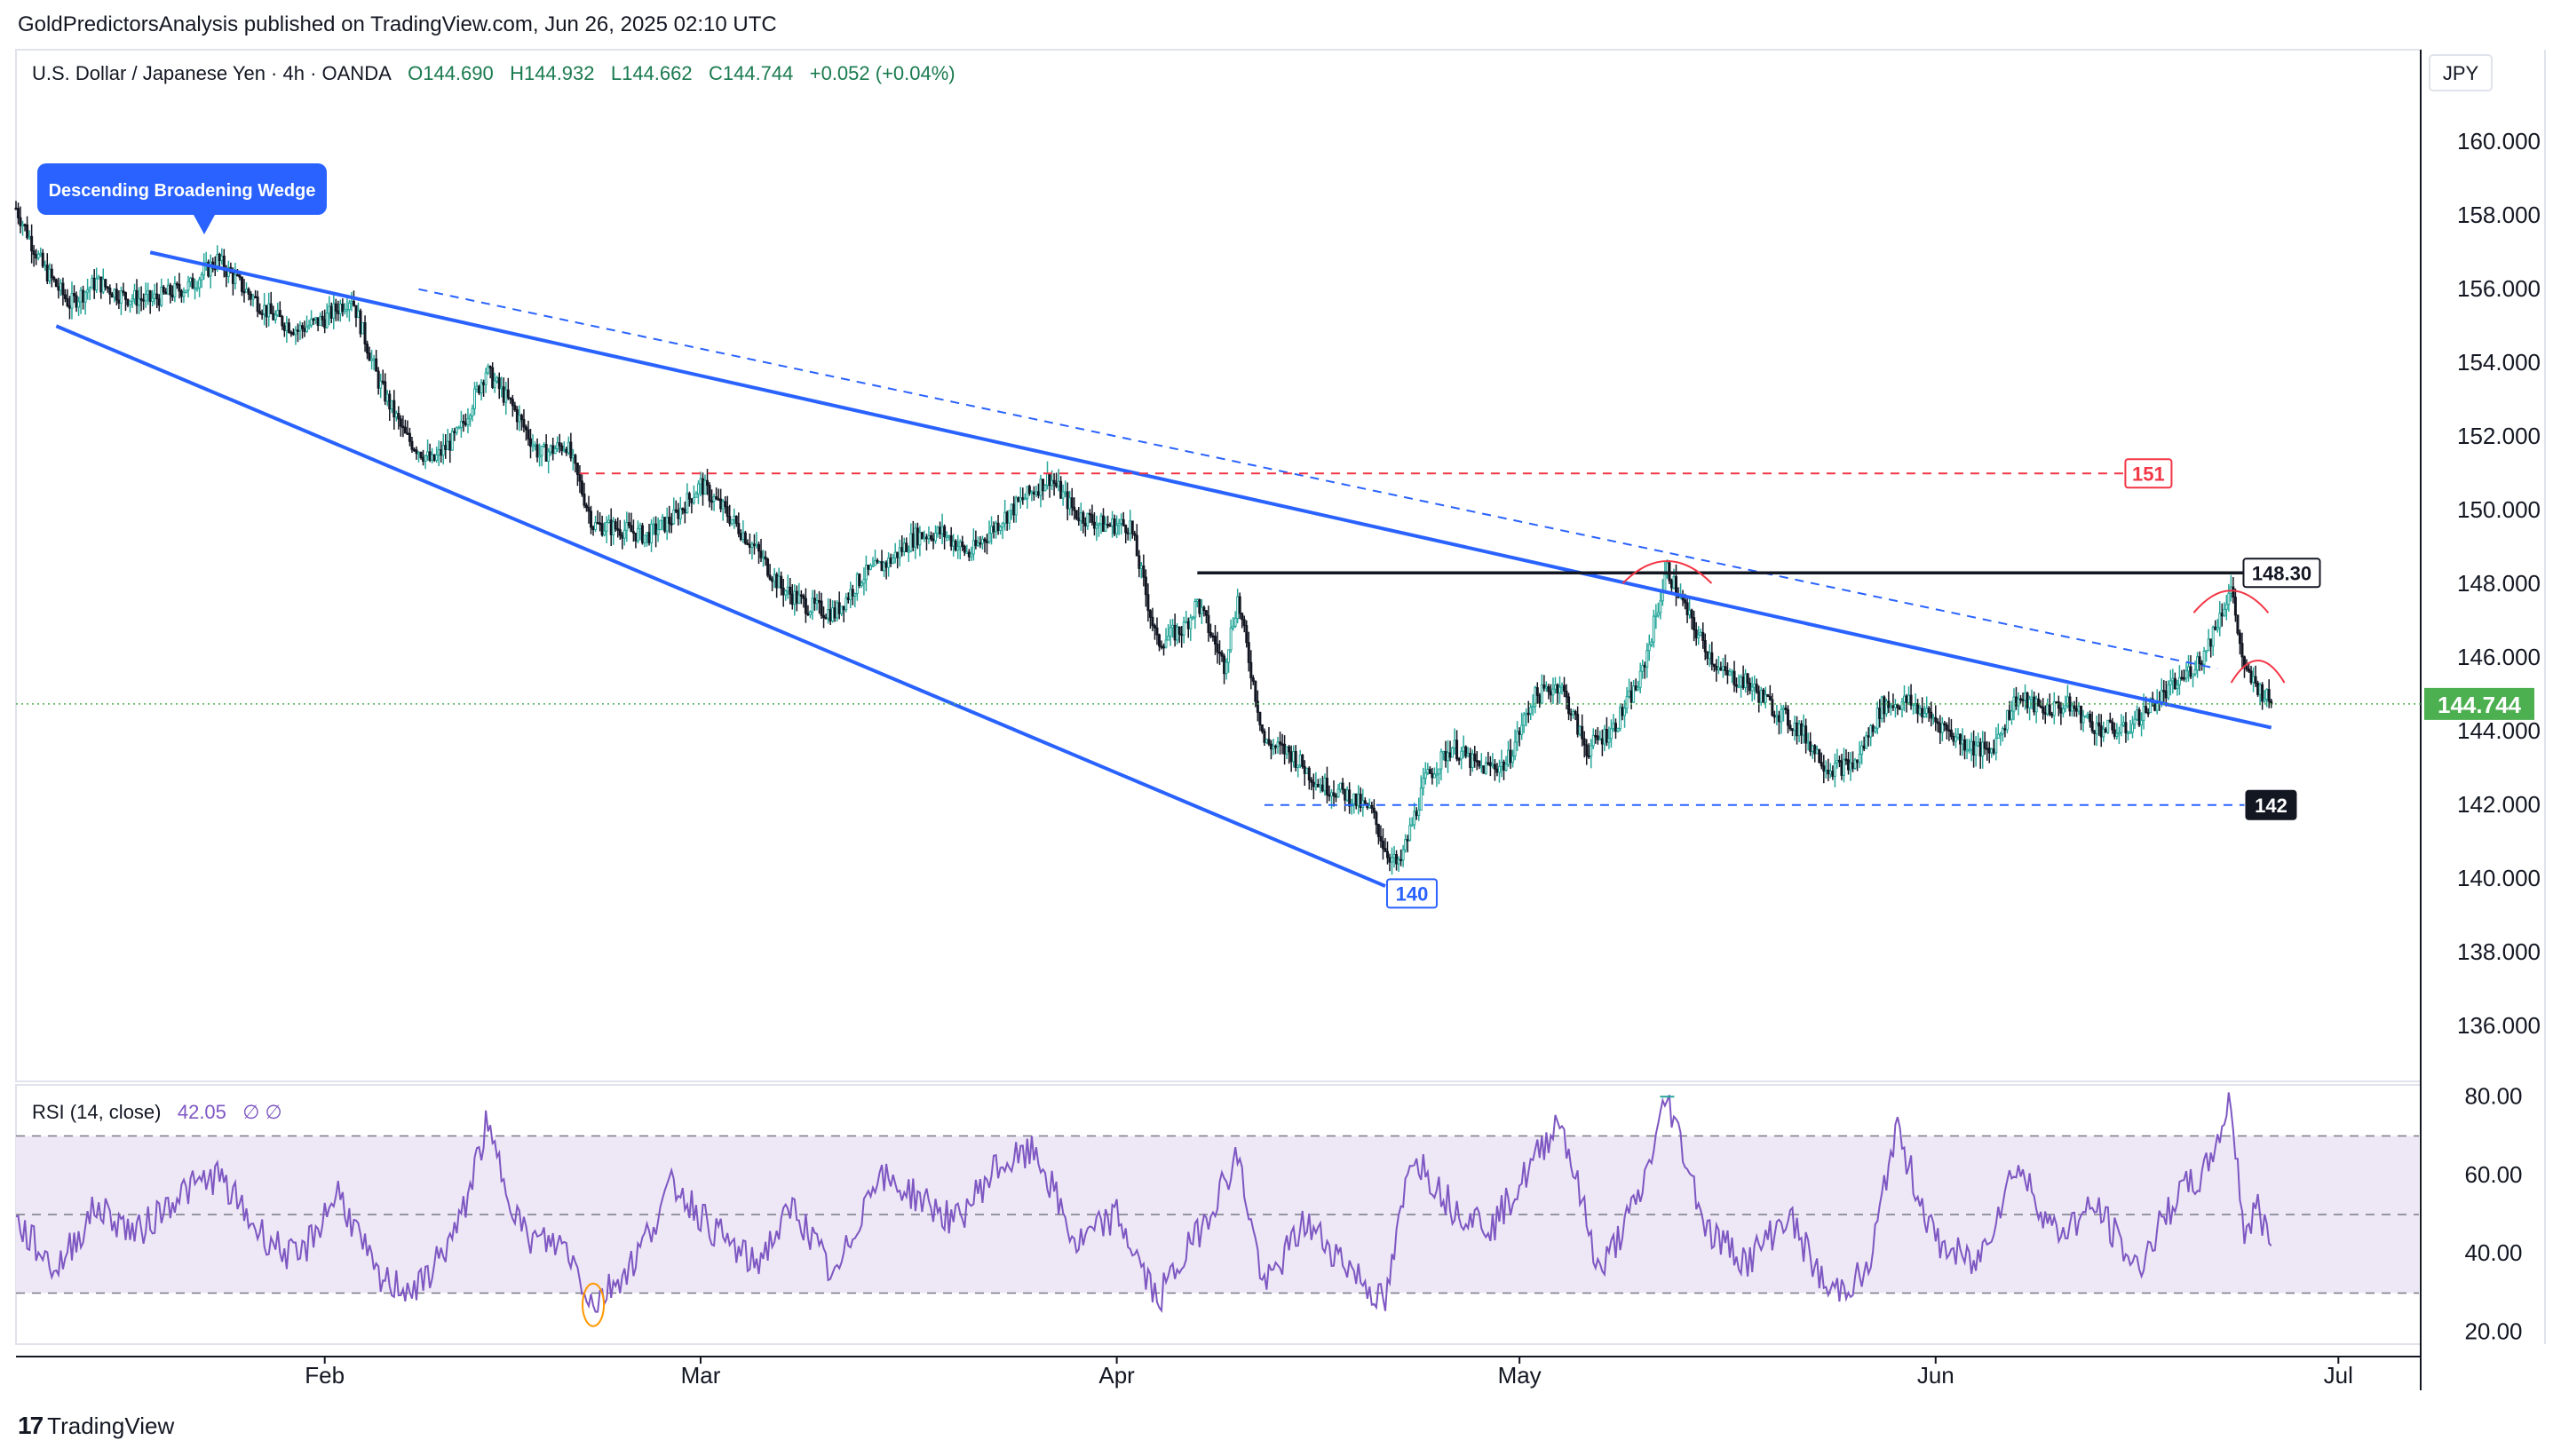  I want to click on tradingview-logo-text: TradingView, so click(111, 1425).